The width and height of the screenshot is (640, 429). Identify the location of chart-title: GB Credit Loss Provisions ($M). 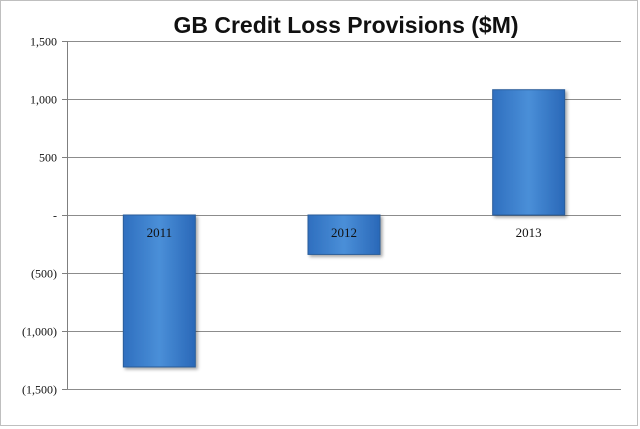
(345, 25).